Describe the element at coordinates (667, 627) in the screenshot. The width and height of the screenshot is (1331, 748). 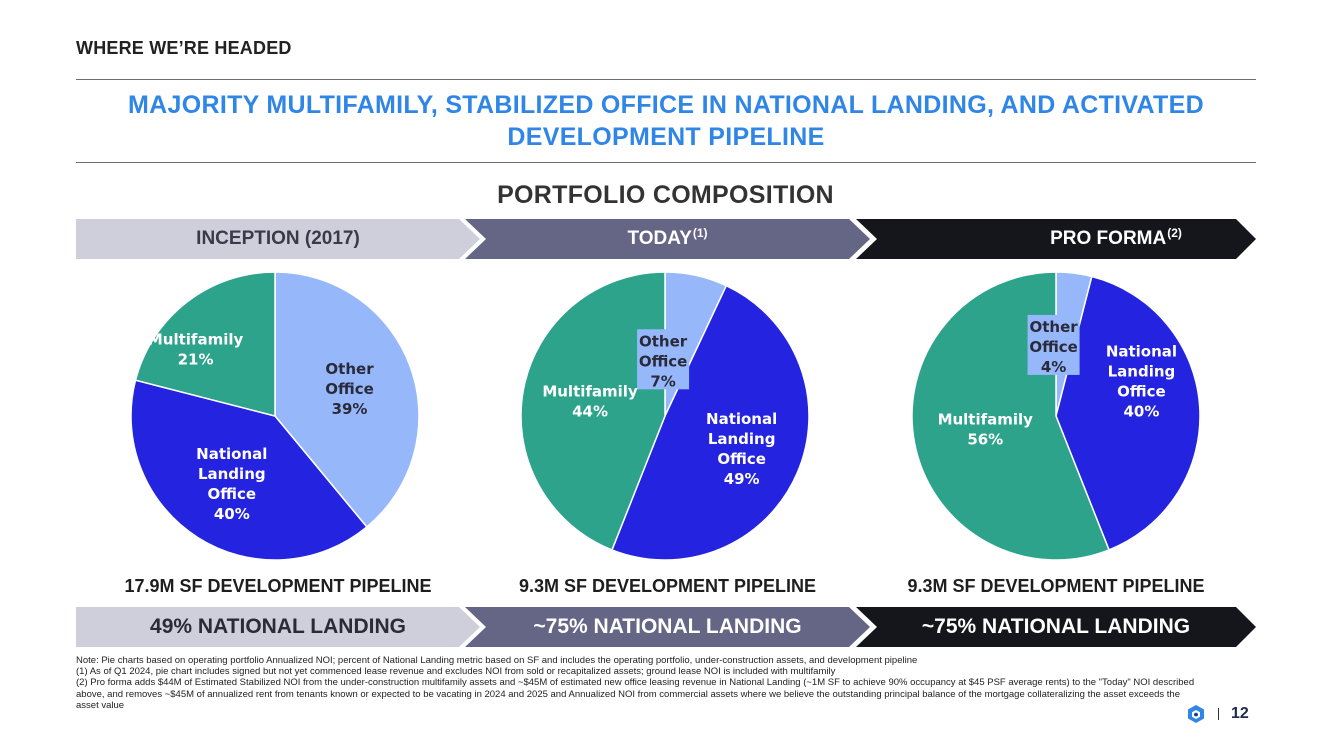
I see `nl-banner-today: ~75% NATIONAL LANDING` at that location.